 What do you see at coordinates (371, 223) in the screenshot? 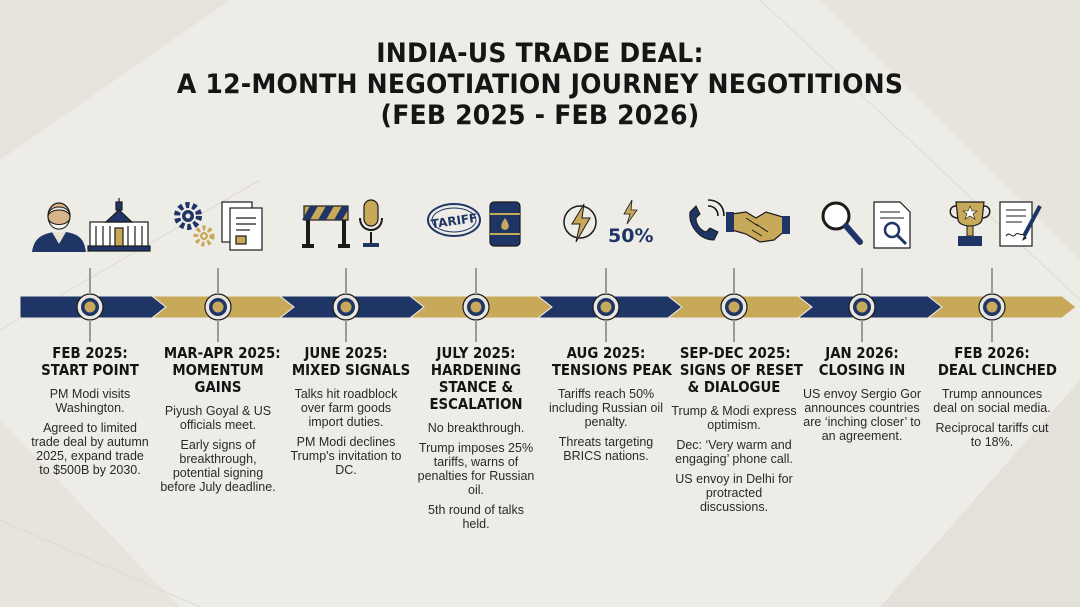
I see `microphone-icon` at bounding box center [371, 223].